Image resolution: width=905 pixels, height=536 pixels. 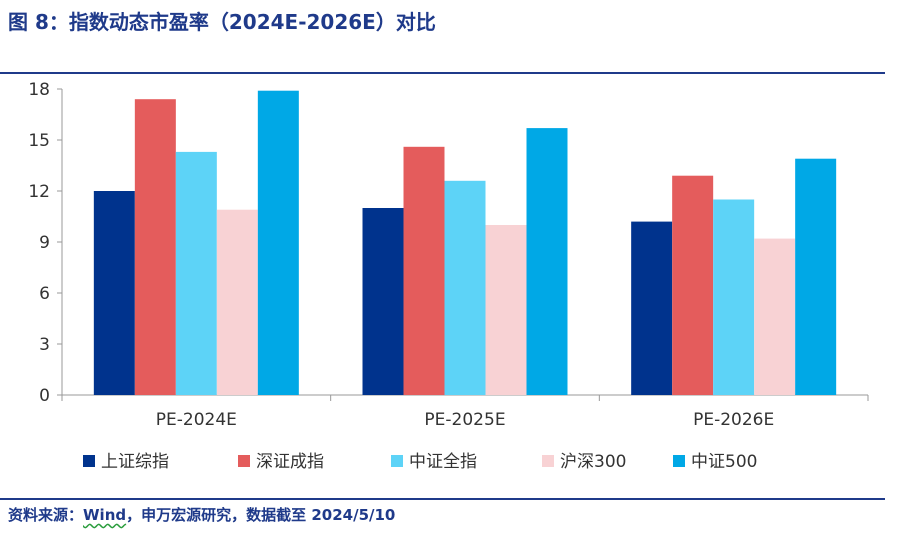 I want to click on y-tick-label: 3, so click(x=44, y=345).